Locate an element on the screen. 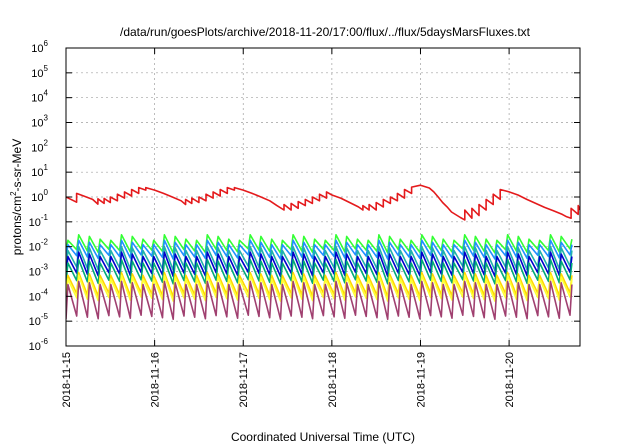 The width and height of the screenshot is (640, 448). x-tick-label: 2018-11-16 is located at coordinates (156, 379).